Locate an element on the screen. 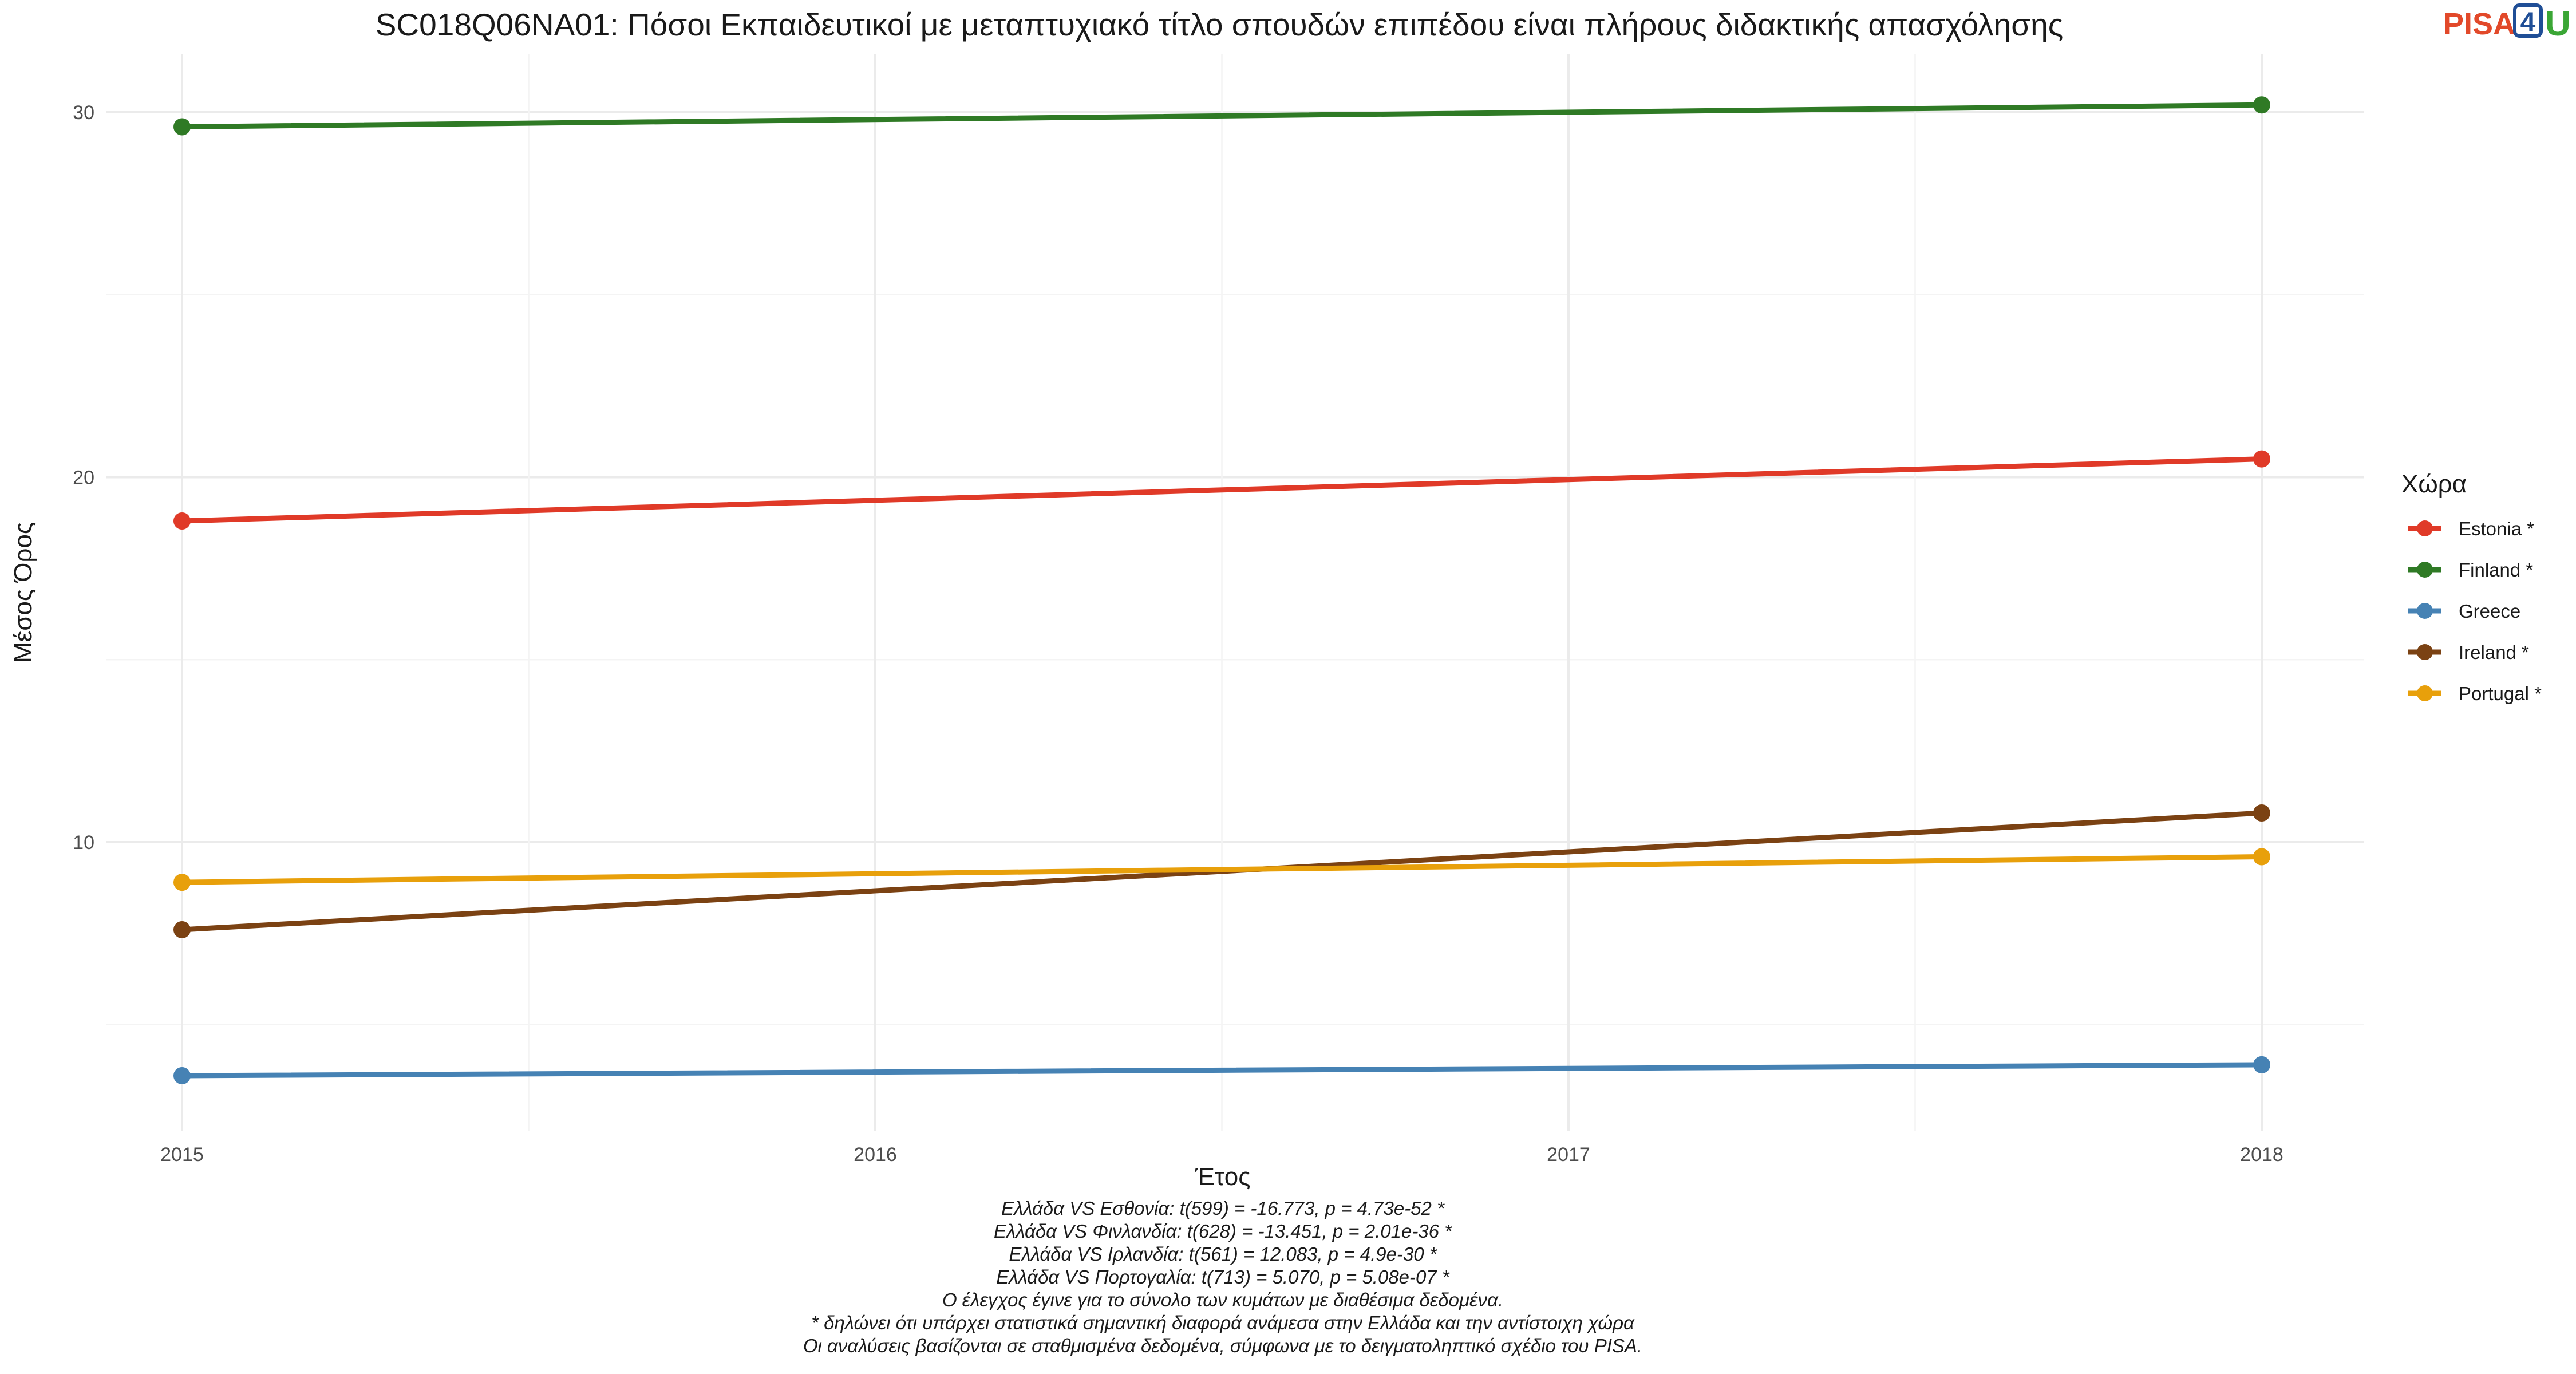 The image size is (2576, 1374). series-line-portugal is located at coordinates (1222, 870).